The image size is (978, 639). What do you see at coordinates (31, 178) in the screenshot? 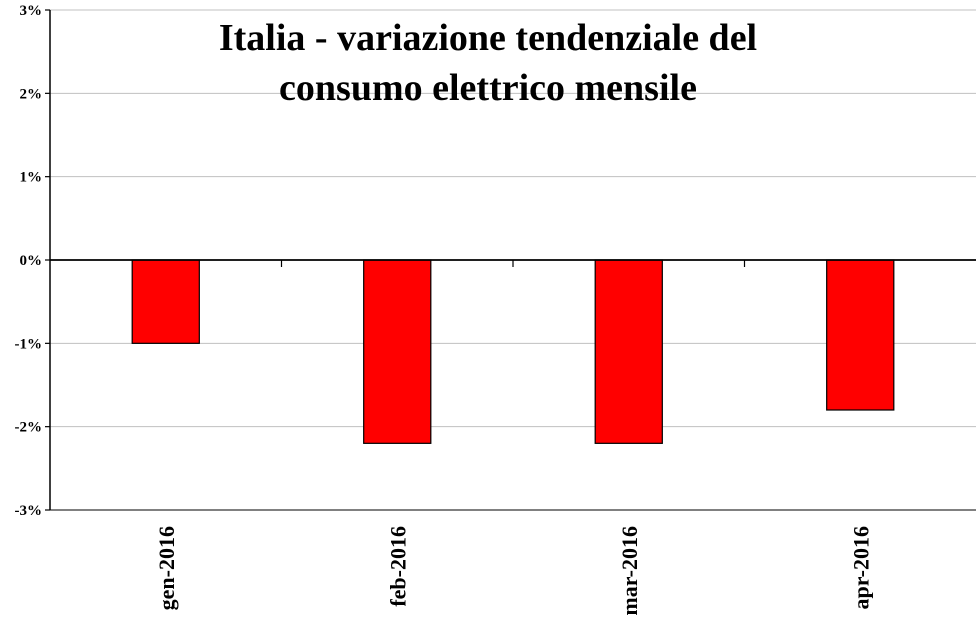
I see `y-tick-label-2: 1%` at bounding box center [31, 178].